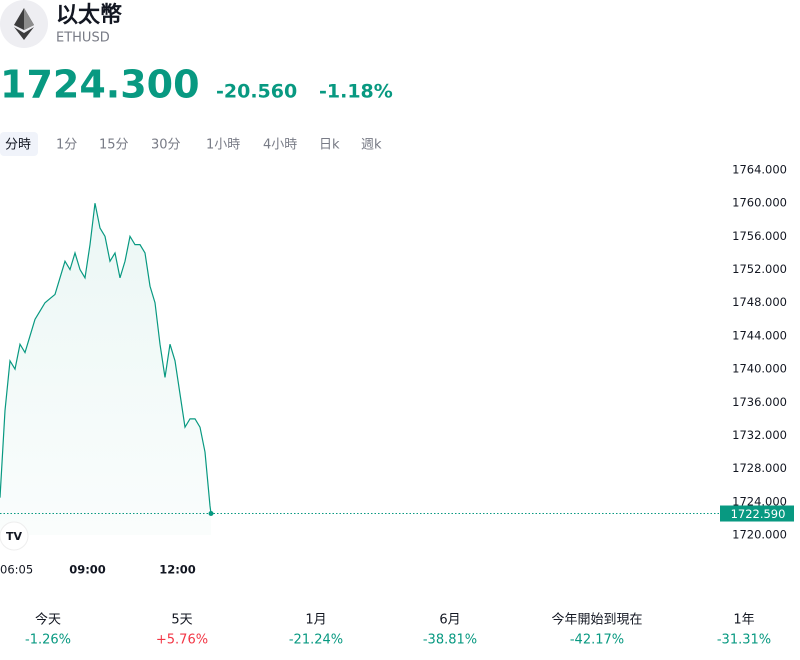  What do you see at coordinates (759, 335) in the screenshot?
I see `y-tick-label: 1744.000` at bounding box center [759, 335].